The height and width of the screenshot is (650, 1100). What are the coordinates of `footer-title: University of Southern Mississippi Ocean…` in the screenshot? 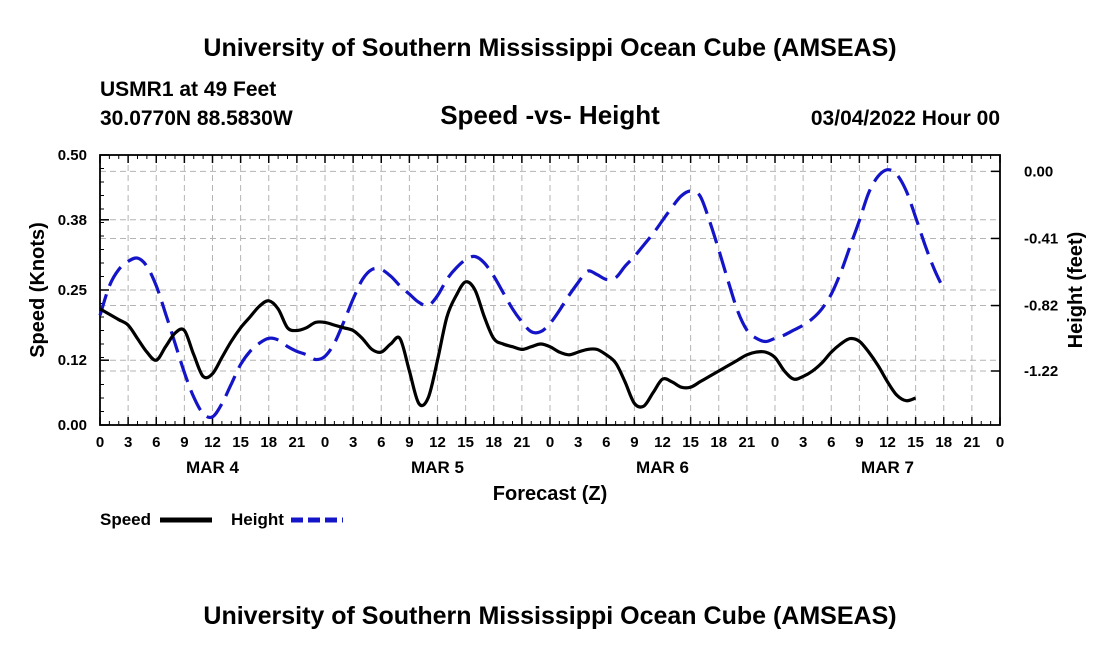 It's located at (549, 616).